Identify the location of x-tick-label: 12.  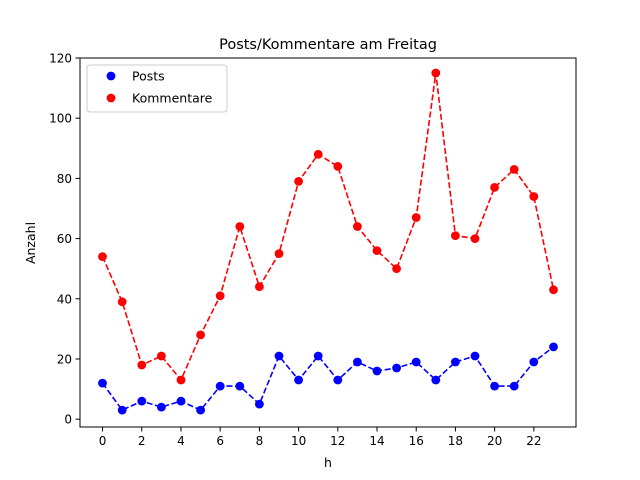
(337, 441).